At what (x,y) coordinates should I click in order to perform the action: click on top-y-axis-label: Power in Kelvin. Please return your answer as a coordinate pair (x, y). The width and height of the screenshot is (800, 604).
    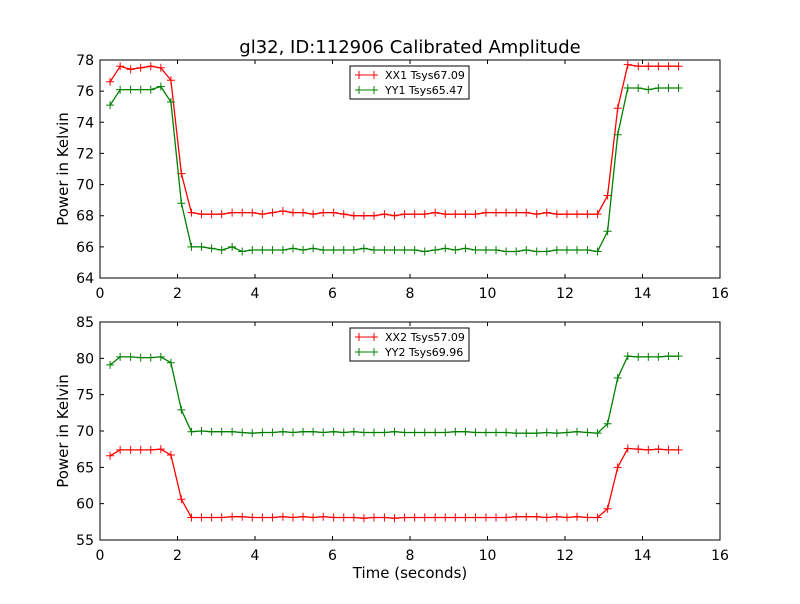
    Looking at the image, I should click on (63, 169).